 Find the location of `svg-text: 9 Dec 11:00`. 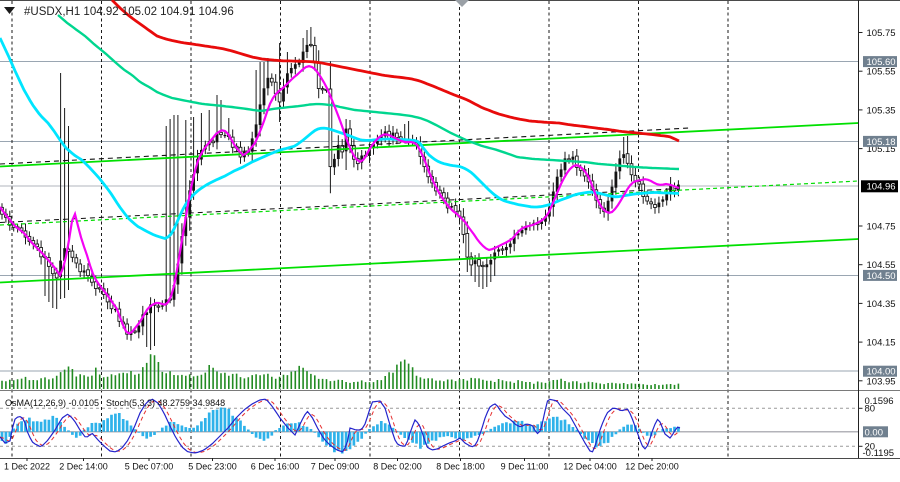

svg-text: 9 Dec 11:00 is located at coordinates (525, 467).